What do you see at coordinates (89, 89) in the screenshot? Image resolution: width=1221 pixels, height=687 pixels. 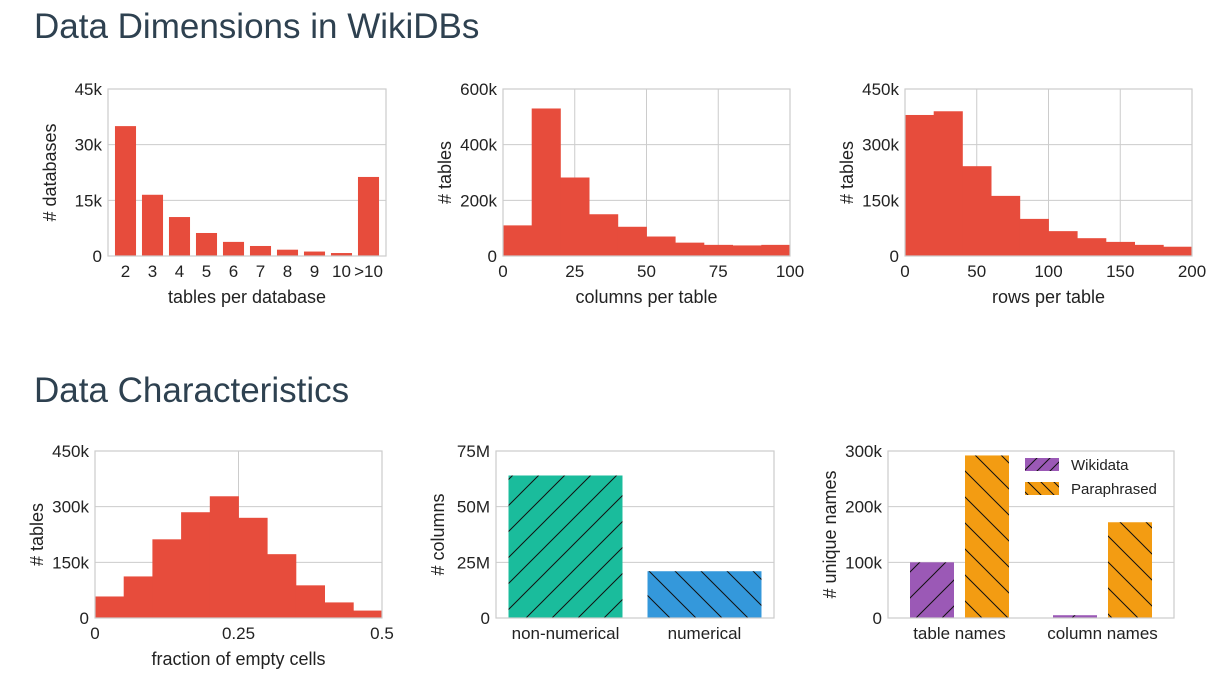 I see `y-tick-label: 45k` at bounding box center [89, 89].